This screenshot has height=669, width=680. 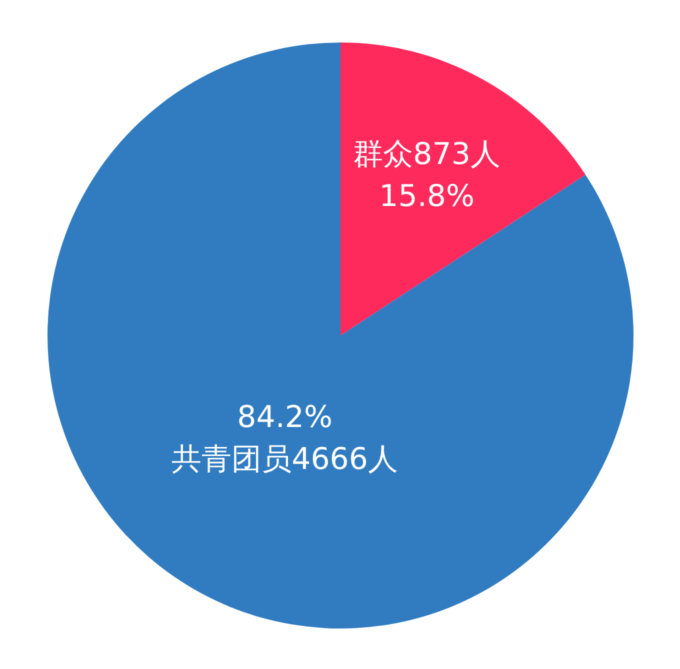 I want to click on slice-label: 群众873人, so click(x=426, y=154).